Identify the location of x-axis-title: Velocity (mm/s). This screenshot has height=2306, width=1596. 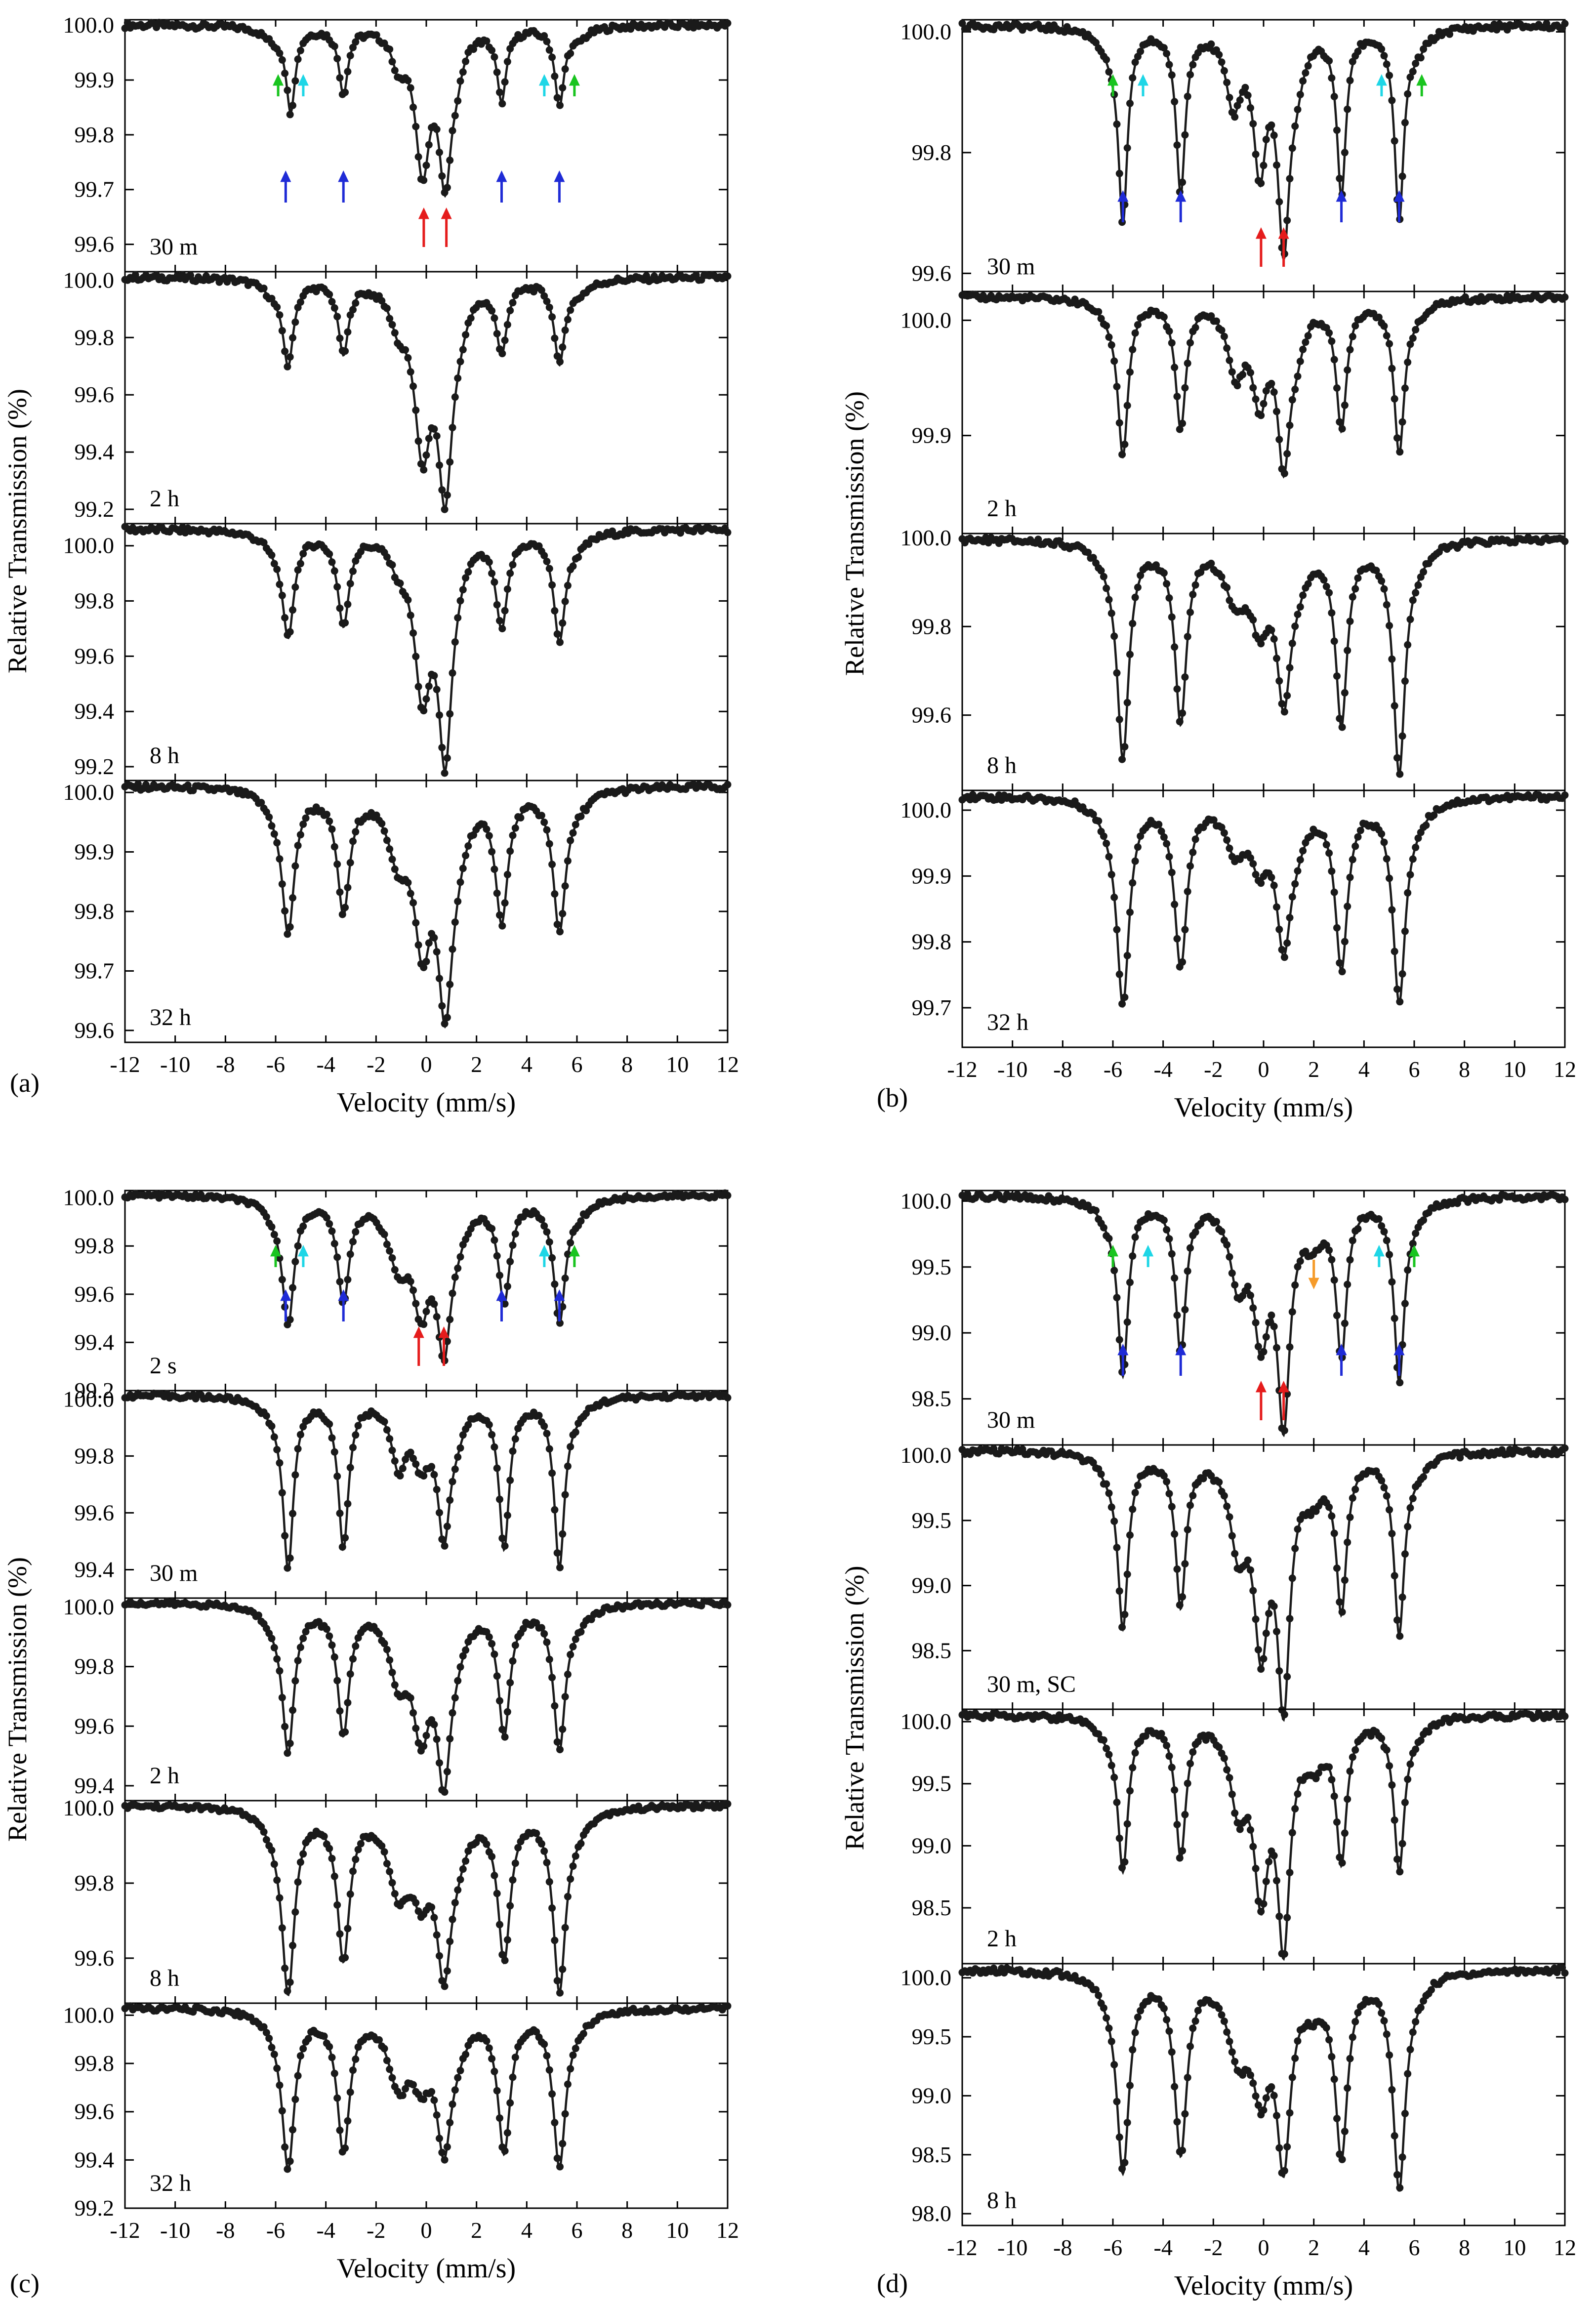
(426, 1102).